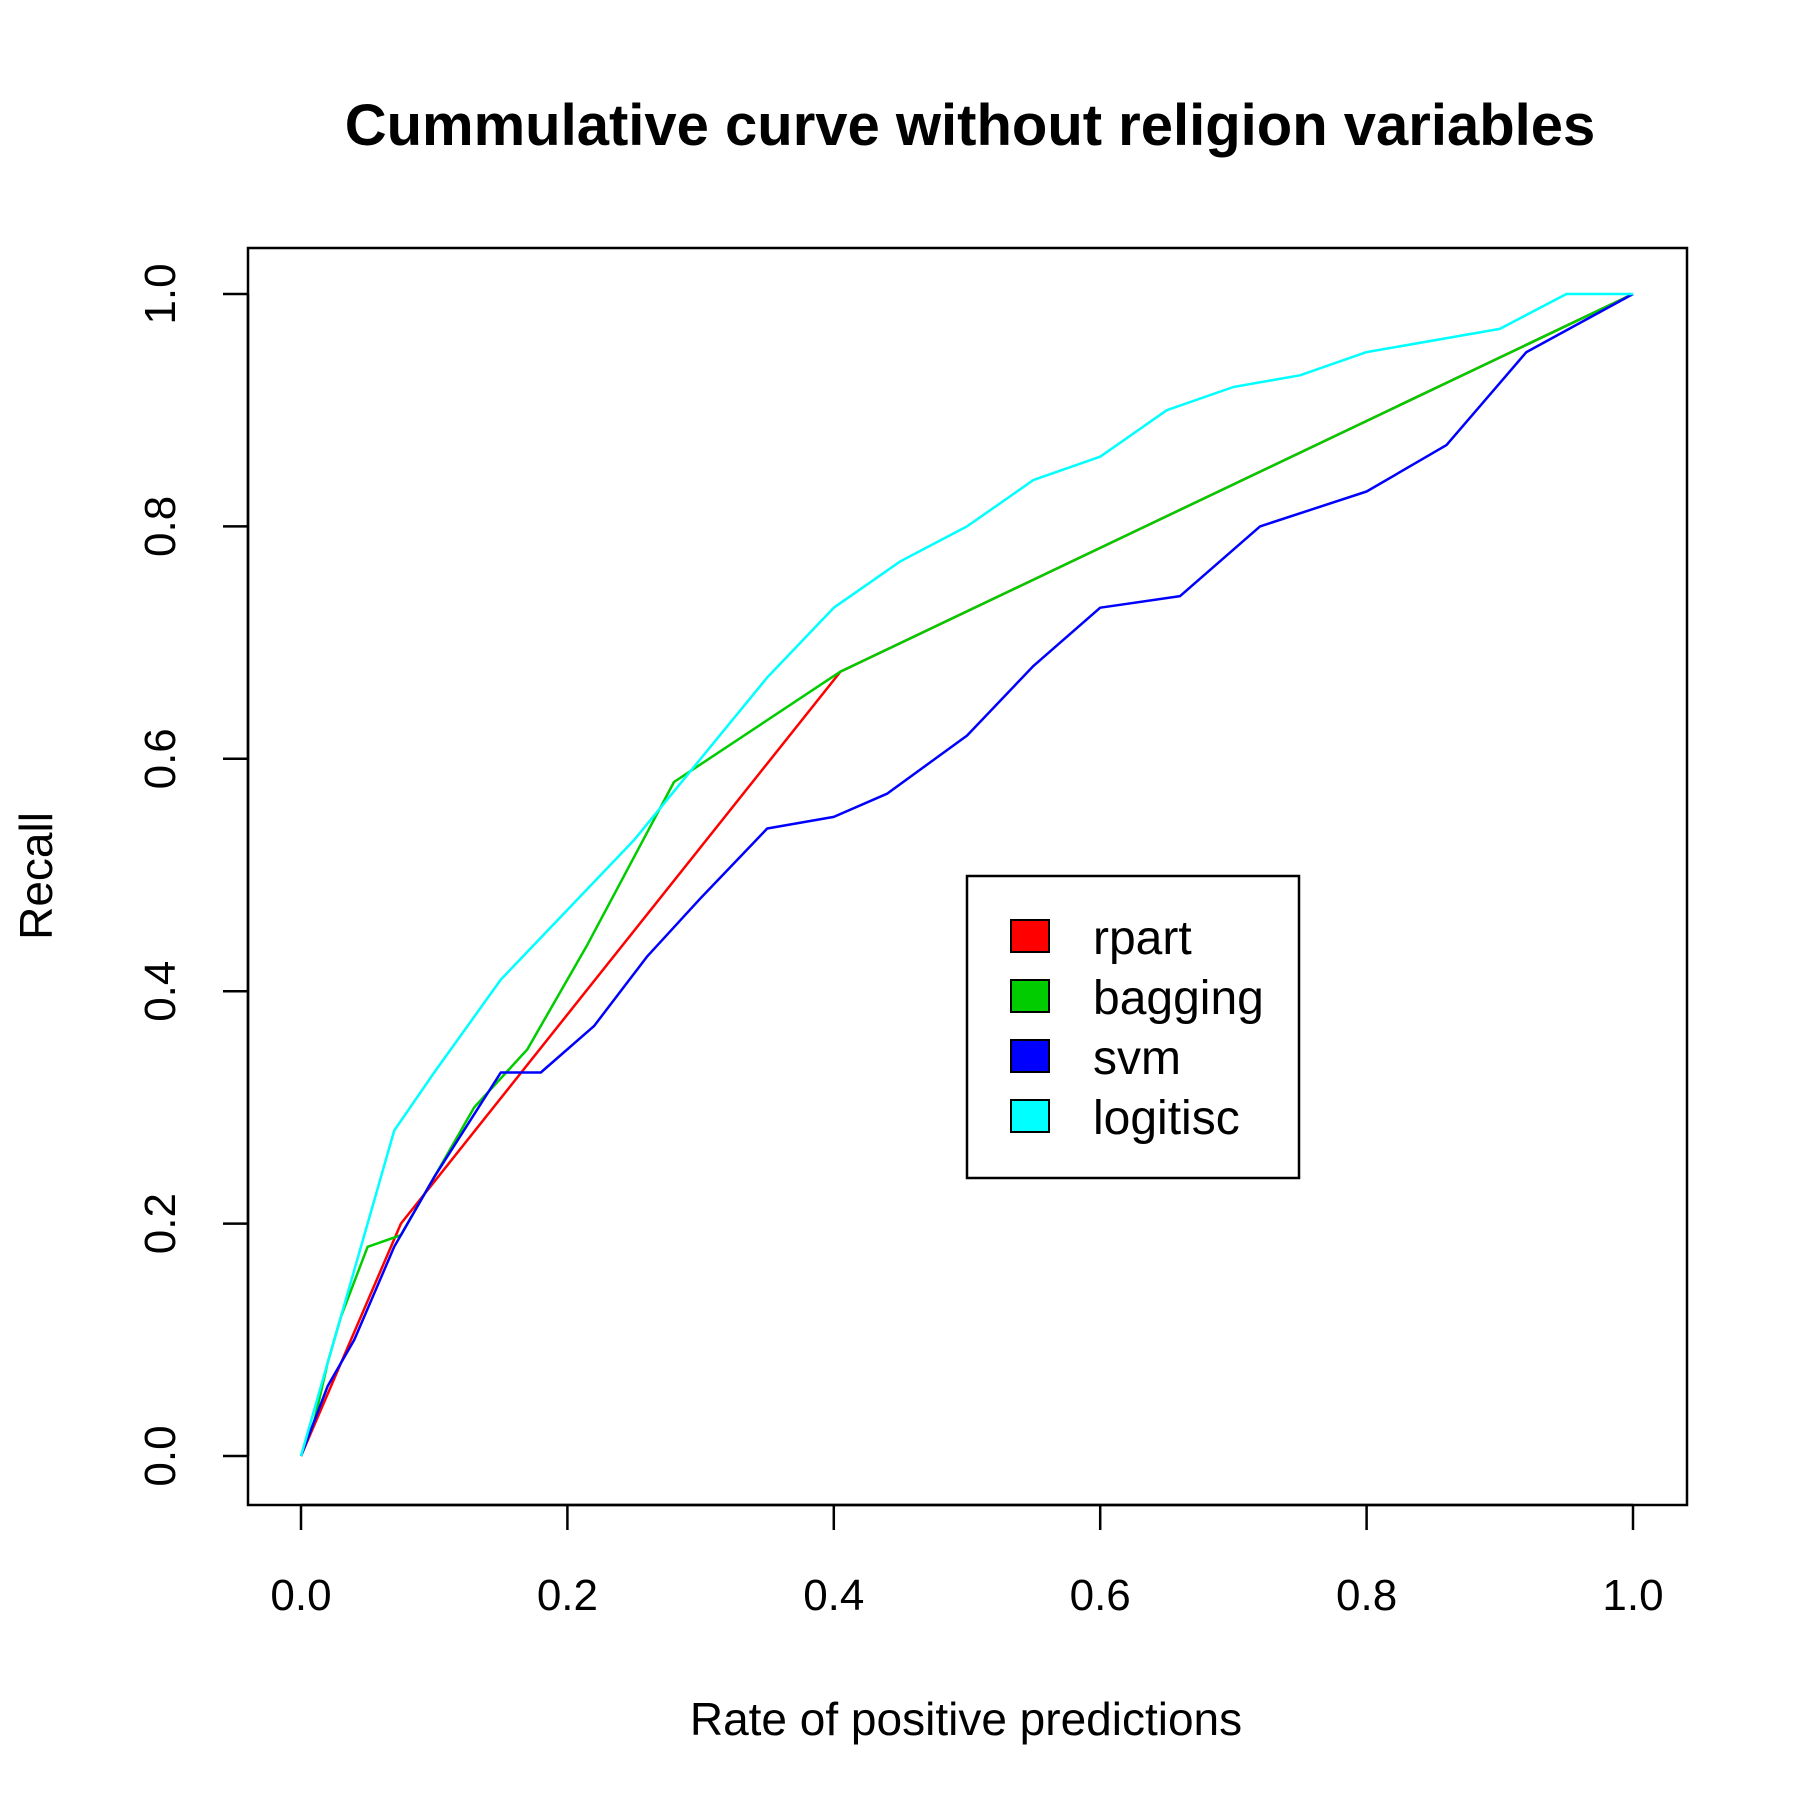 The image size is (1800, 1800). I want to click on y-tick-label: 0.4, so click(160, 991).